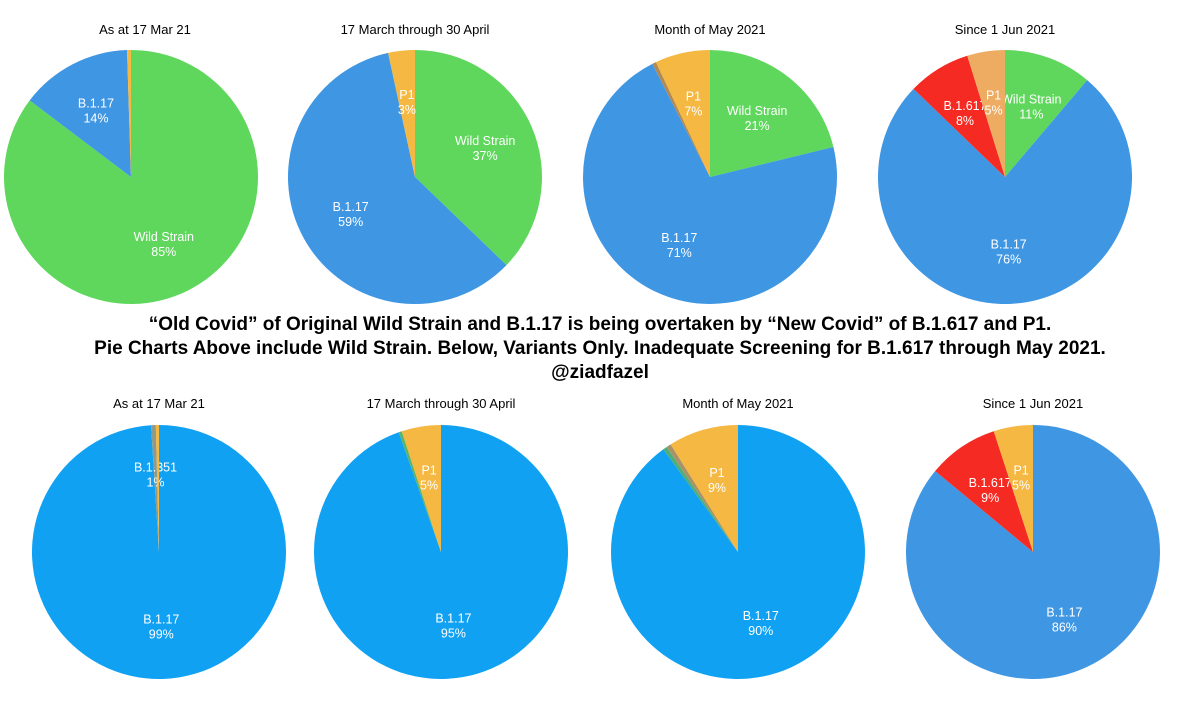 Image resolution: width=1200 pixels, height=707 pixels. I want to click on slice-label-b-1-17: B.1.17 95%, so click(453, 626).